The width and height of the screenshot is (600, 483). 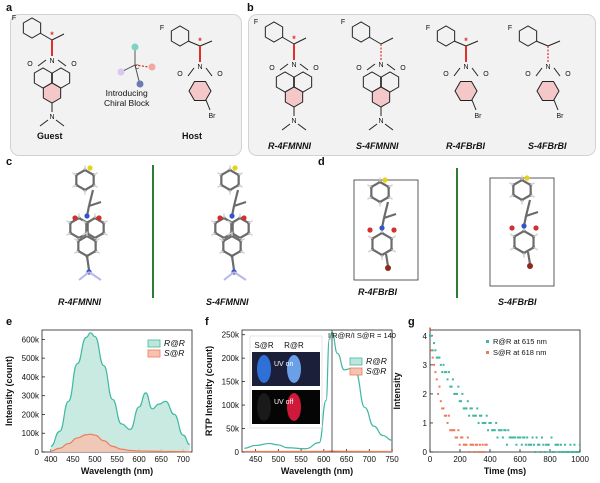 What do you see at coordinates (529, 258) in the screenshot?
I see `crystal-s-4fbrbi-br-bond` at bounding box center [529, 258].